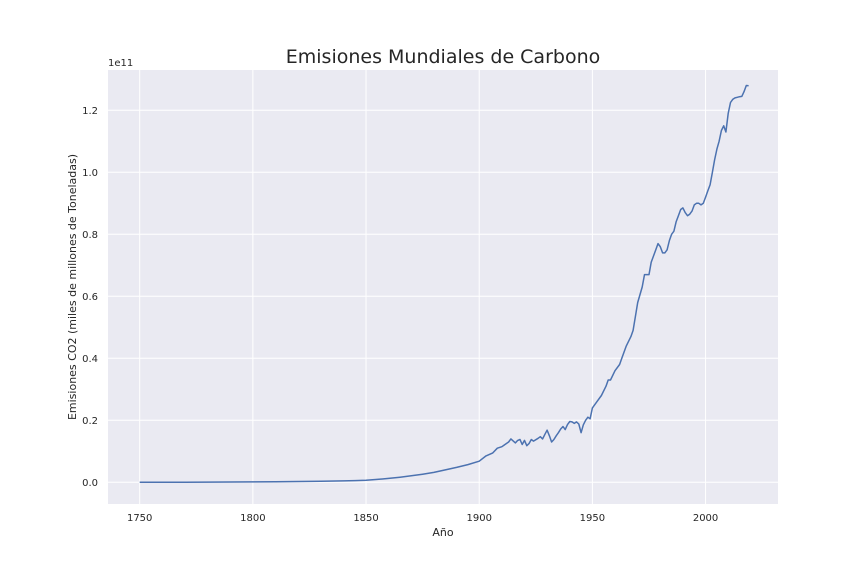 The height and width of the screenshot is (576, 864). Describe the element at coordinates (442, 532) in the screenshot. I see `x-axis-label: Año` at that location.